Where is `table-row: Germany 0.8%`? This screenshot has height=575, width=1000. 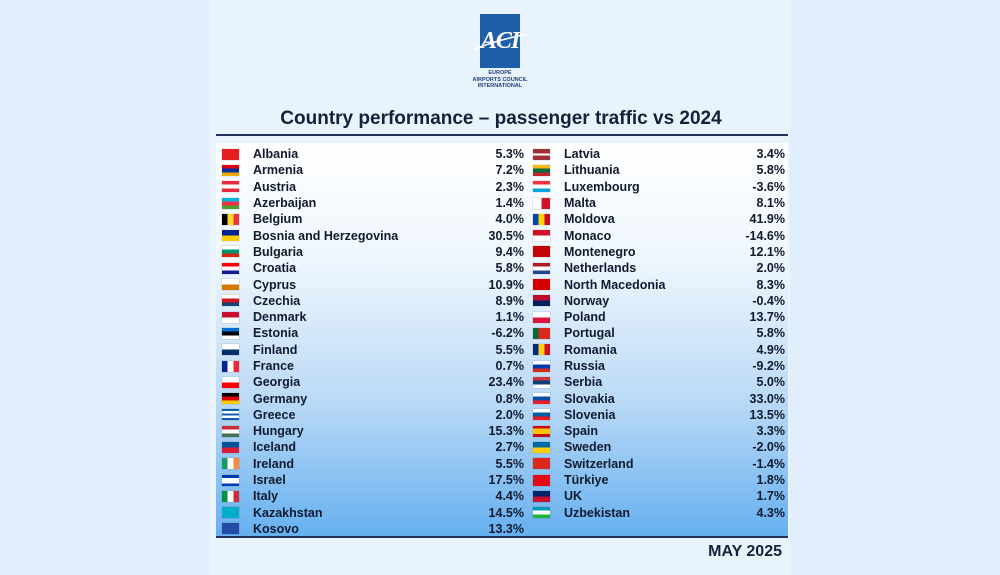 table-row: Germany 0.8% is located at coordinates (373, 398).